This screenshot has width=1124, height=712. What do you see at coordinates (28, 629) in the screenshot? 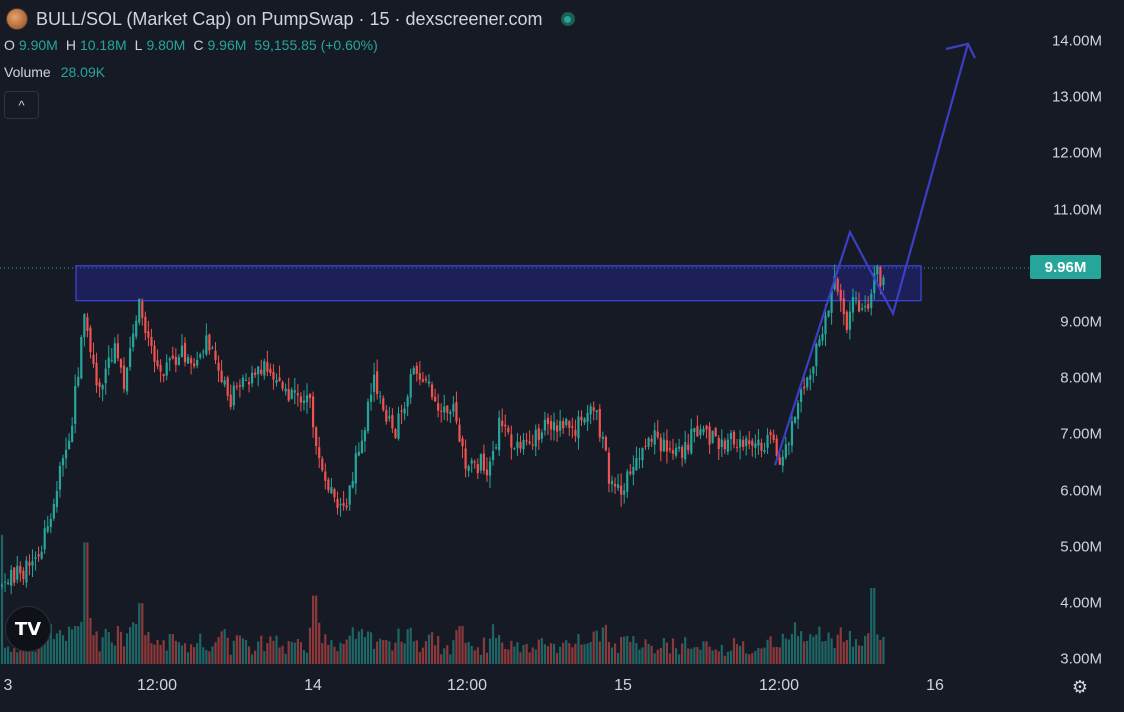
I see `tradingview-logo: TV` at bounding box center [28, 629].